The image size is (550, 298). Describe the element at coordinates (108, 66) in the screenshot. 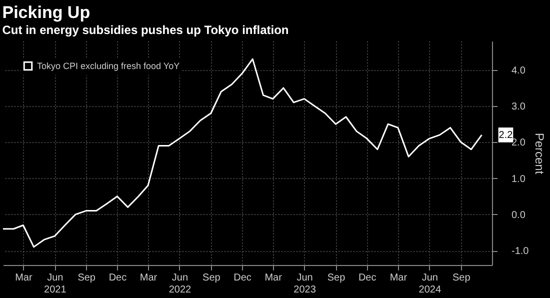

I see `legend-label: Tokyo CPI excluding fresh food YoY` at that location.